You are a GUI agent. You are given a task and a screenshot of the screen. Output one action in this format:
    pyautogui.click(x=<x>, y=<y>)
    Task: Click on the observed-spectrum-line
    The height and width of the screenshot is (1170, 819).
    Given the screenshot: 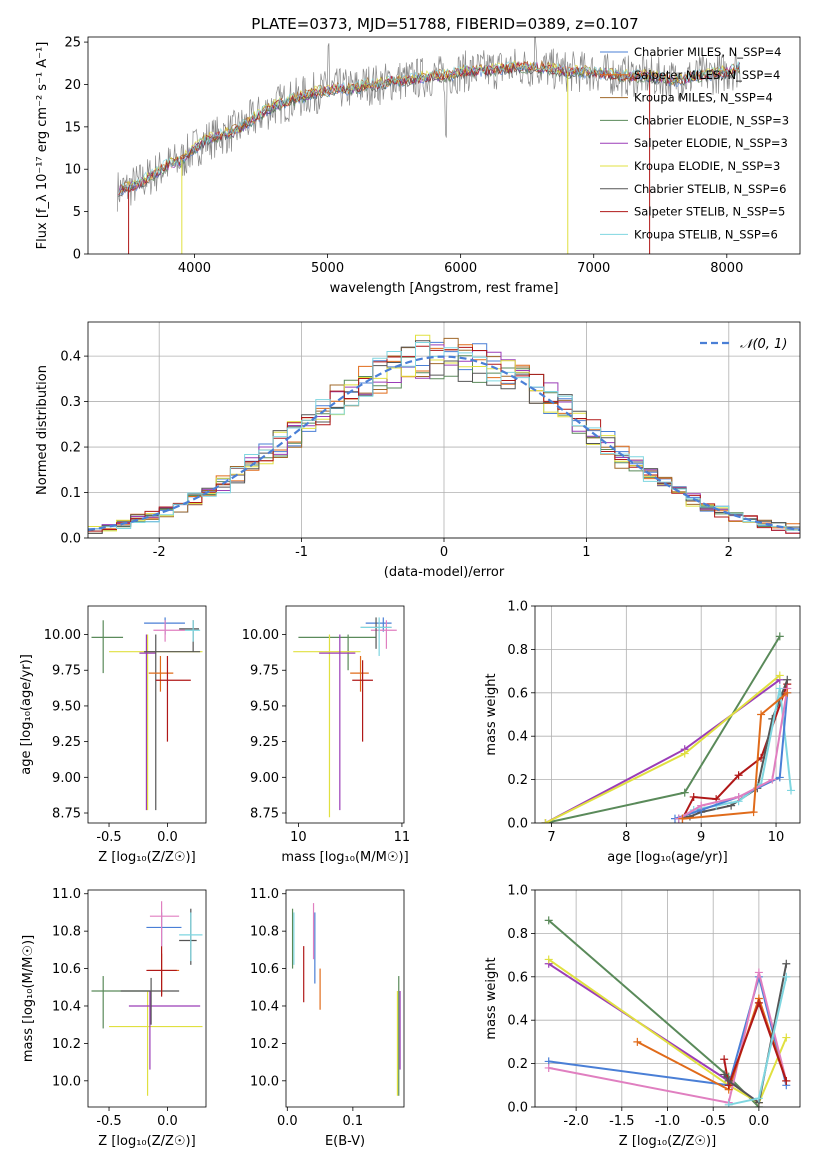 What is the action you would take?
    pyautogui.click(x=428, y=124)
    